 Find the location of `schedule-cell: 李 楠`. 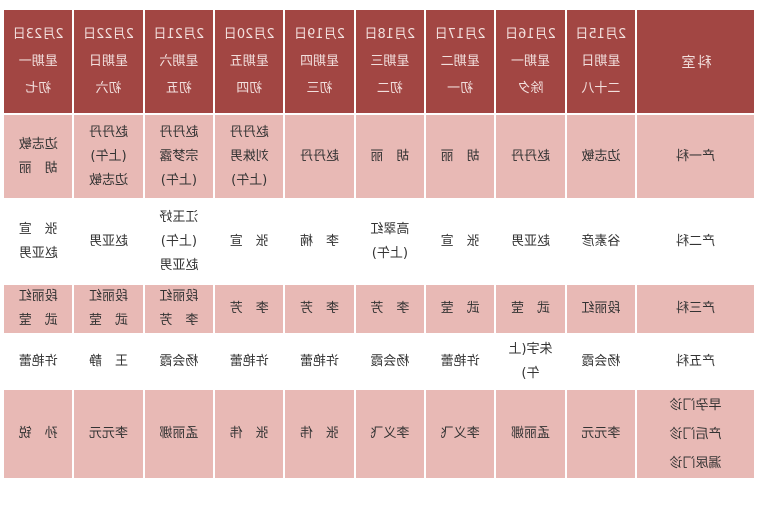

schedule-cell: 李 楠 is located at coordinates (319, 241).